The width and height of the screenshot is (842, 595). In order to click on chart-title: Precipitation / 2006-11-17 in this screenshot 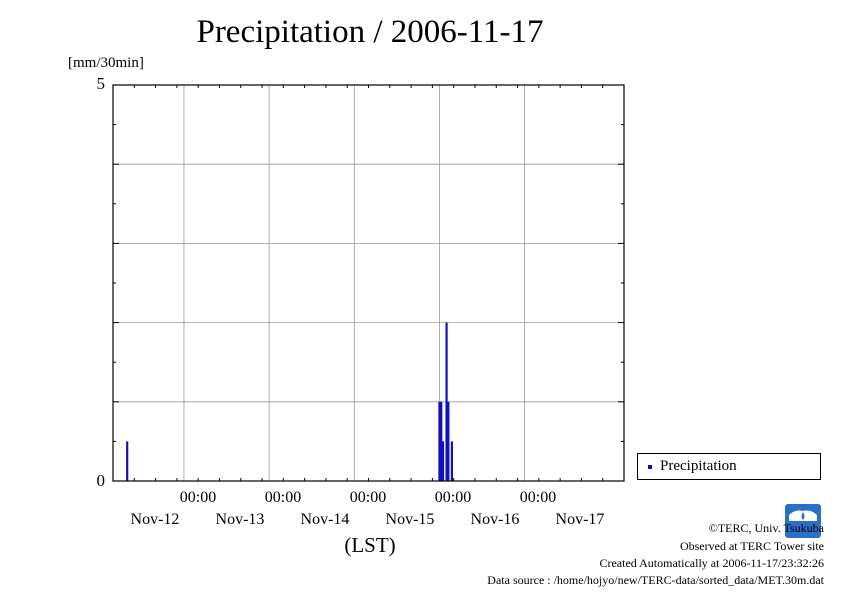, I will do `click(370, 32)`.